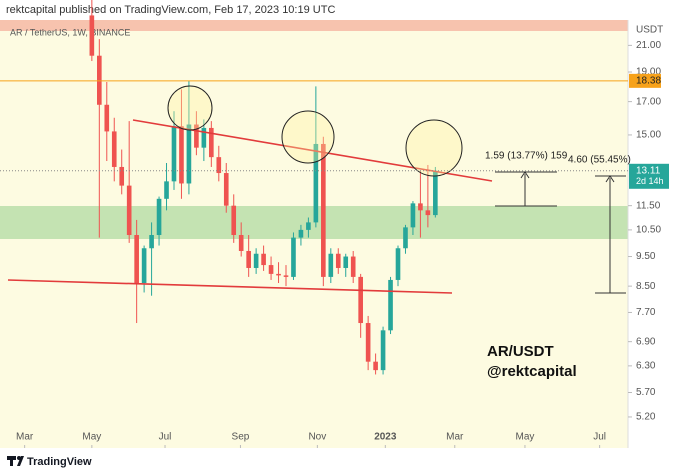  What do you see at coordinates (648, 101) in the screenshot?
I see `y-tick-label: 17.00` at bounding box center [648, 101].